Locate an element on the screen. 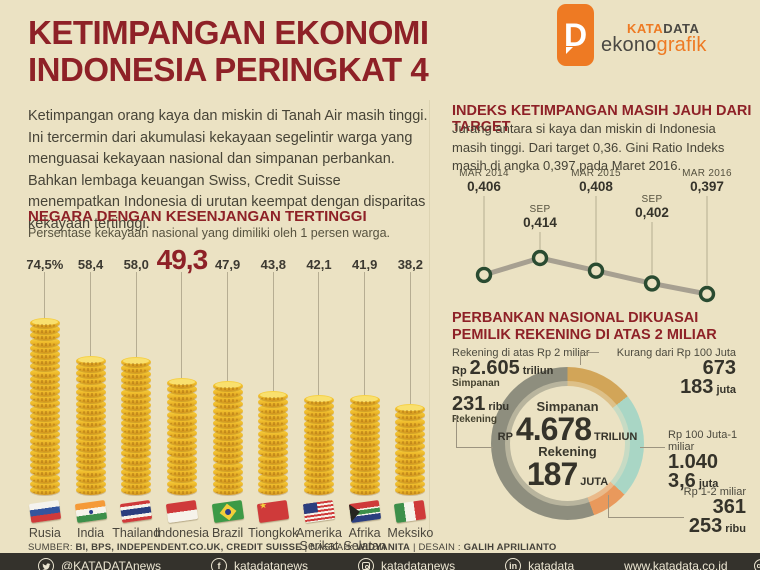  country-column: 49,3 Indonesia is located at coordinates (182, 397).